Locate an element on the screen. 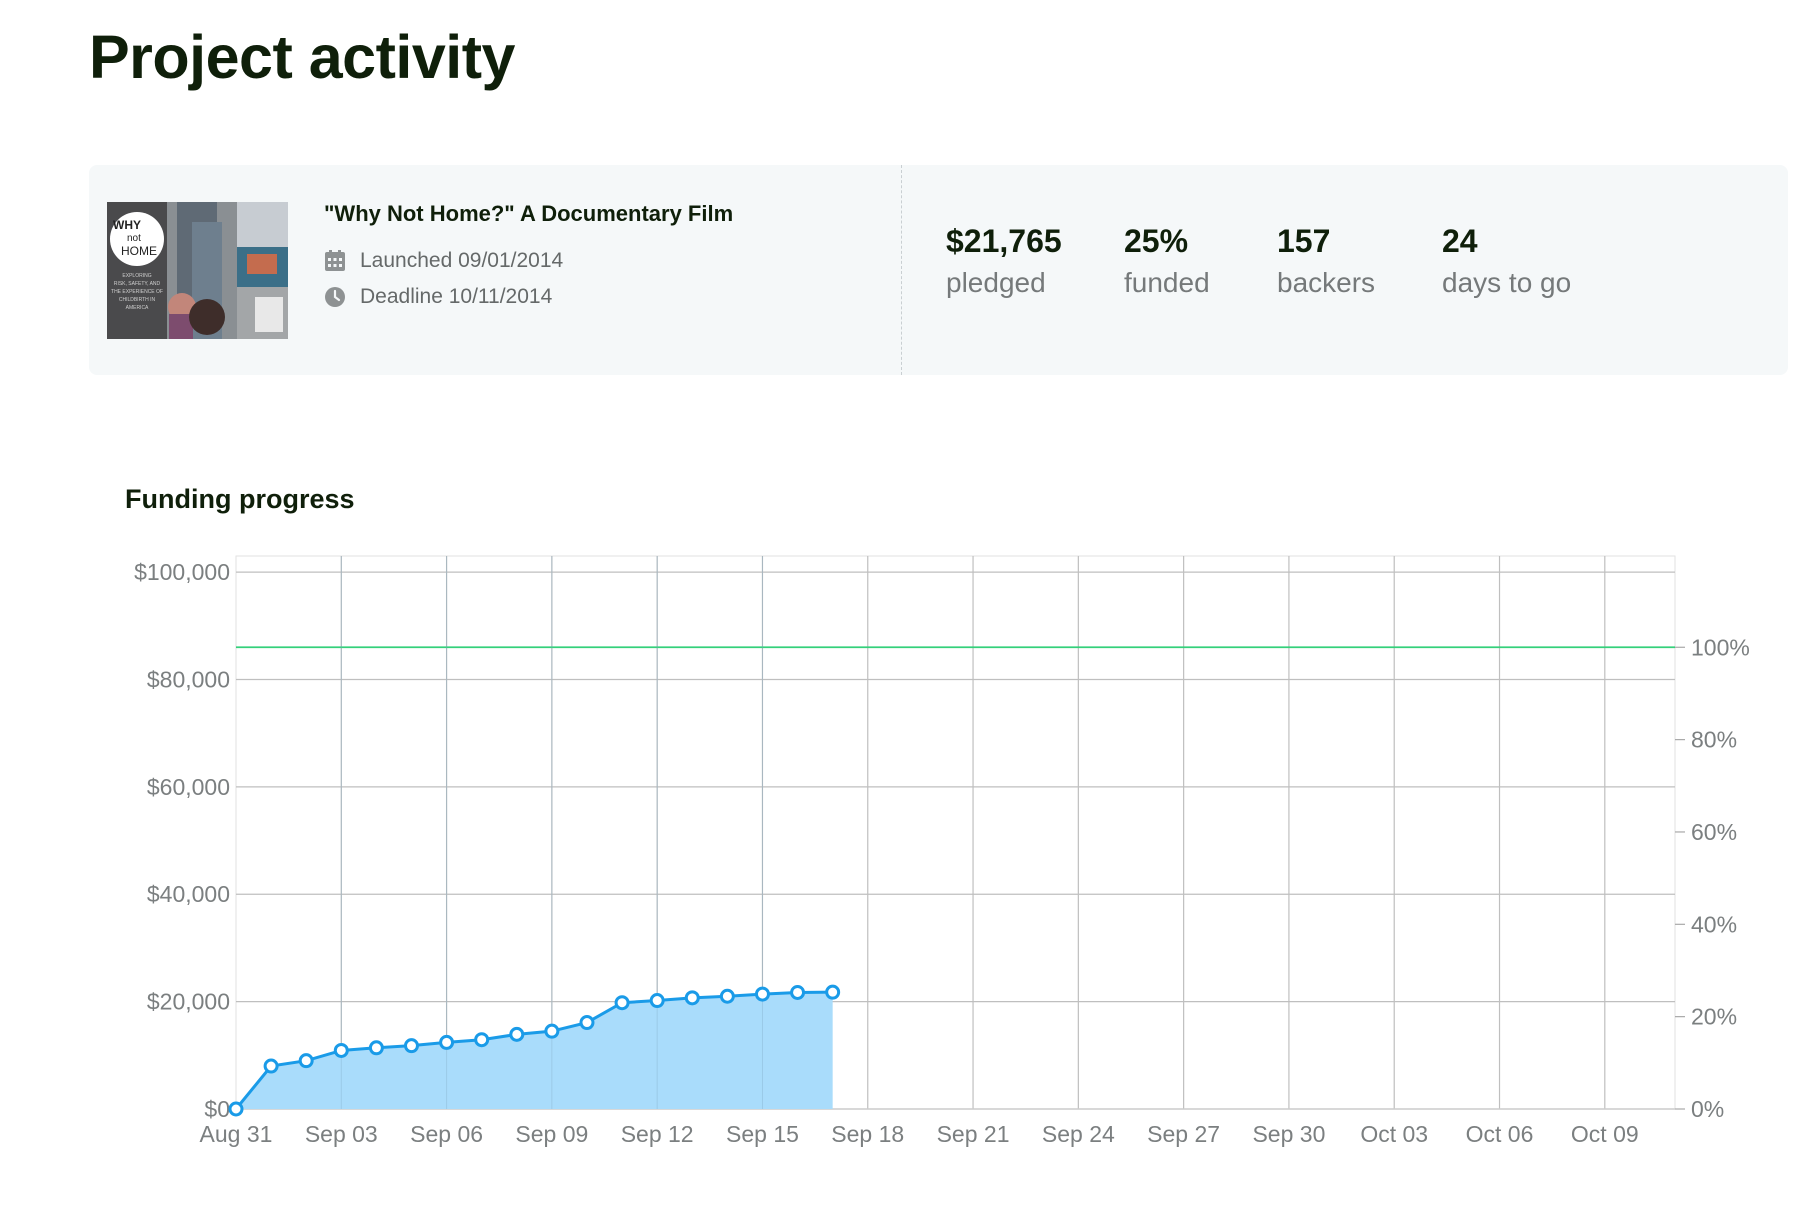 The height and width of the screenshot is (1226, 1816). thumbnail-logo-line2: not is located at coordinates (134, 238).